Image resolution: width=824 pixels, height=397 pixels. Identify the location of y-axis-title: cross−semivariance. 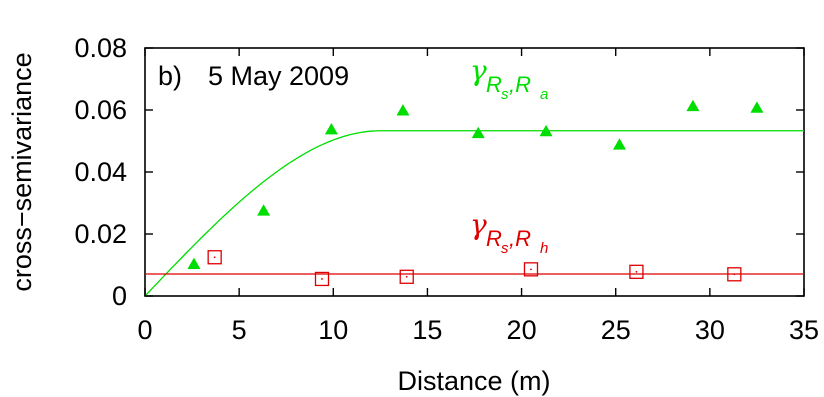
(22, 171).